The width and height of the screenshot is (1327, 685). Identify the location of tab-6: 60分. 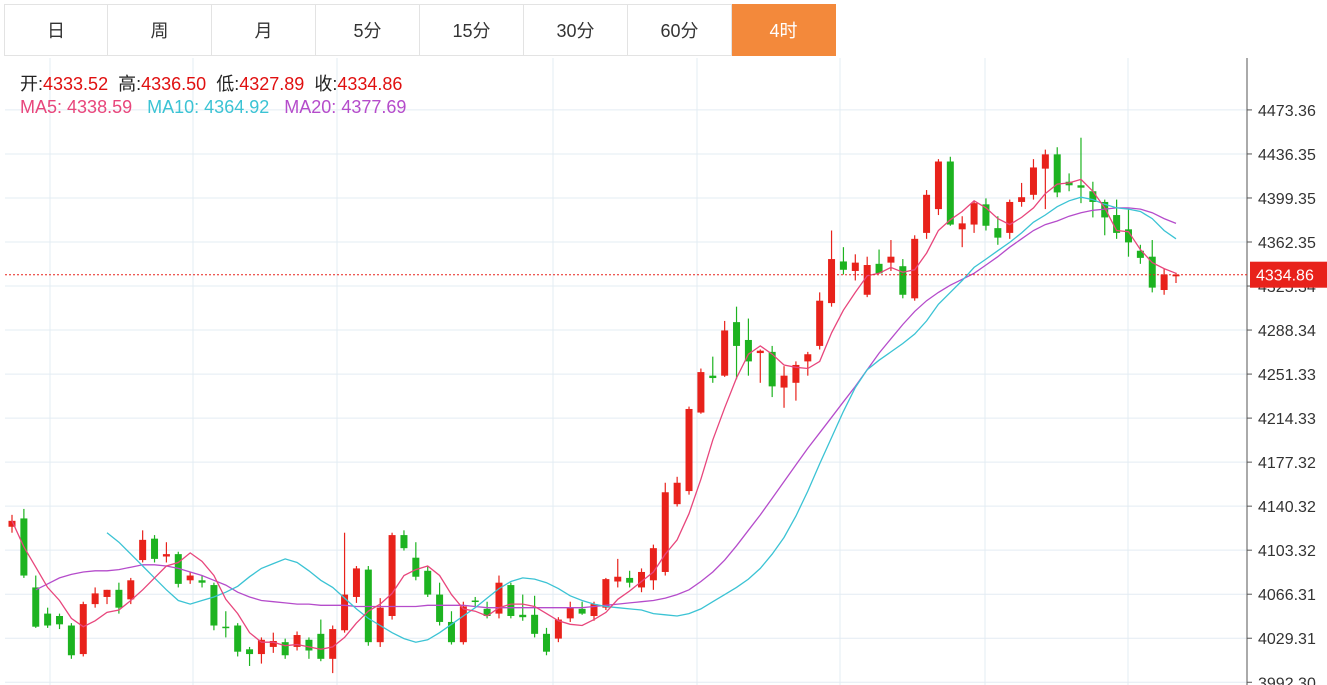
(680, 30).